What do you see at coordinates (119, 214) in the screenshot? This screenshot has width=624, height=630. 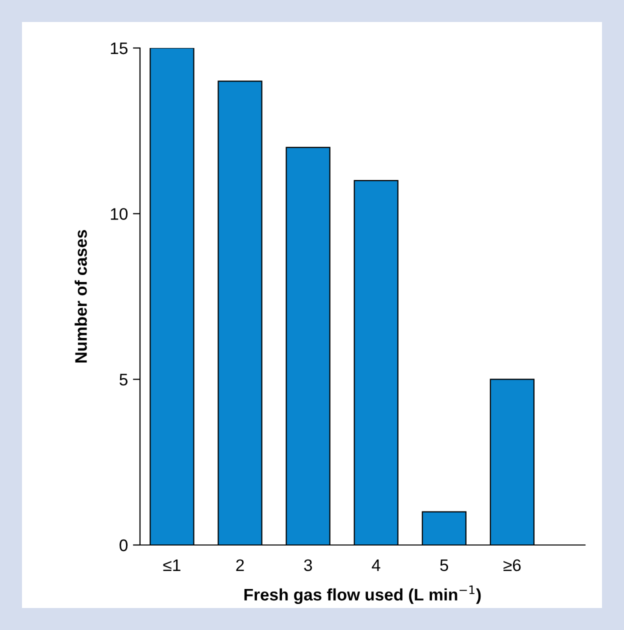 I see `y-tick-label: 10` at bounding box center [119, 214].